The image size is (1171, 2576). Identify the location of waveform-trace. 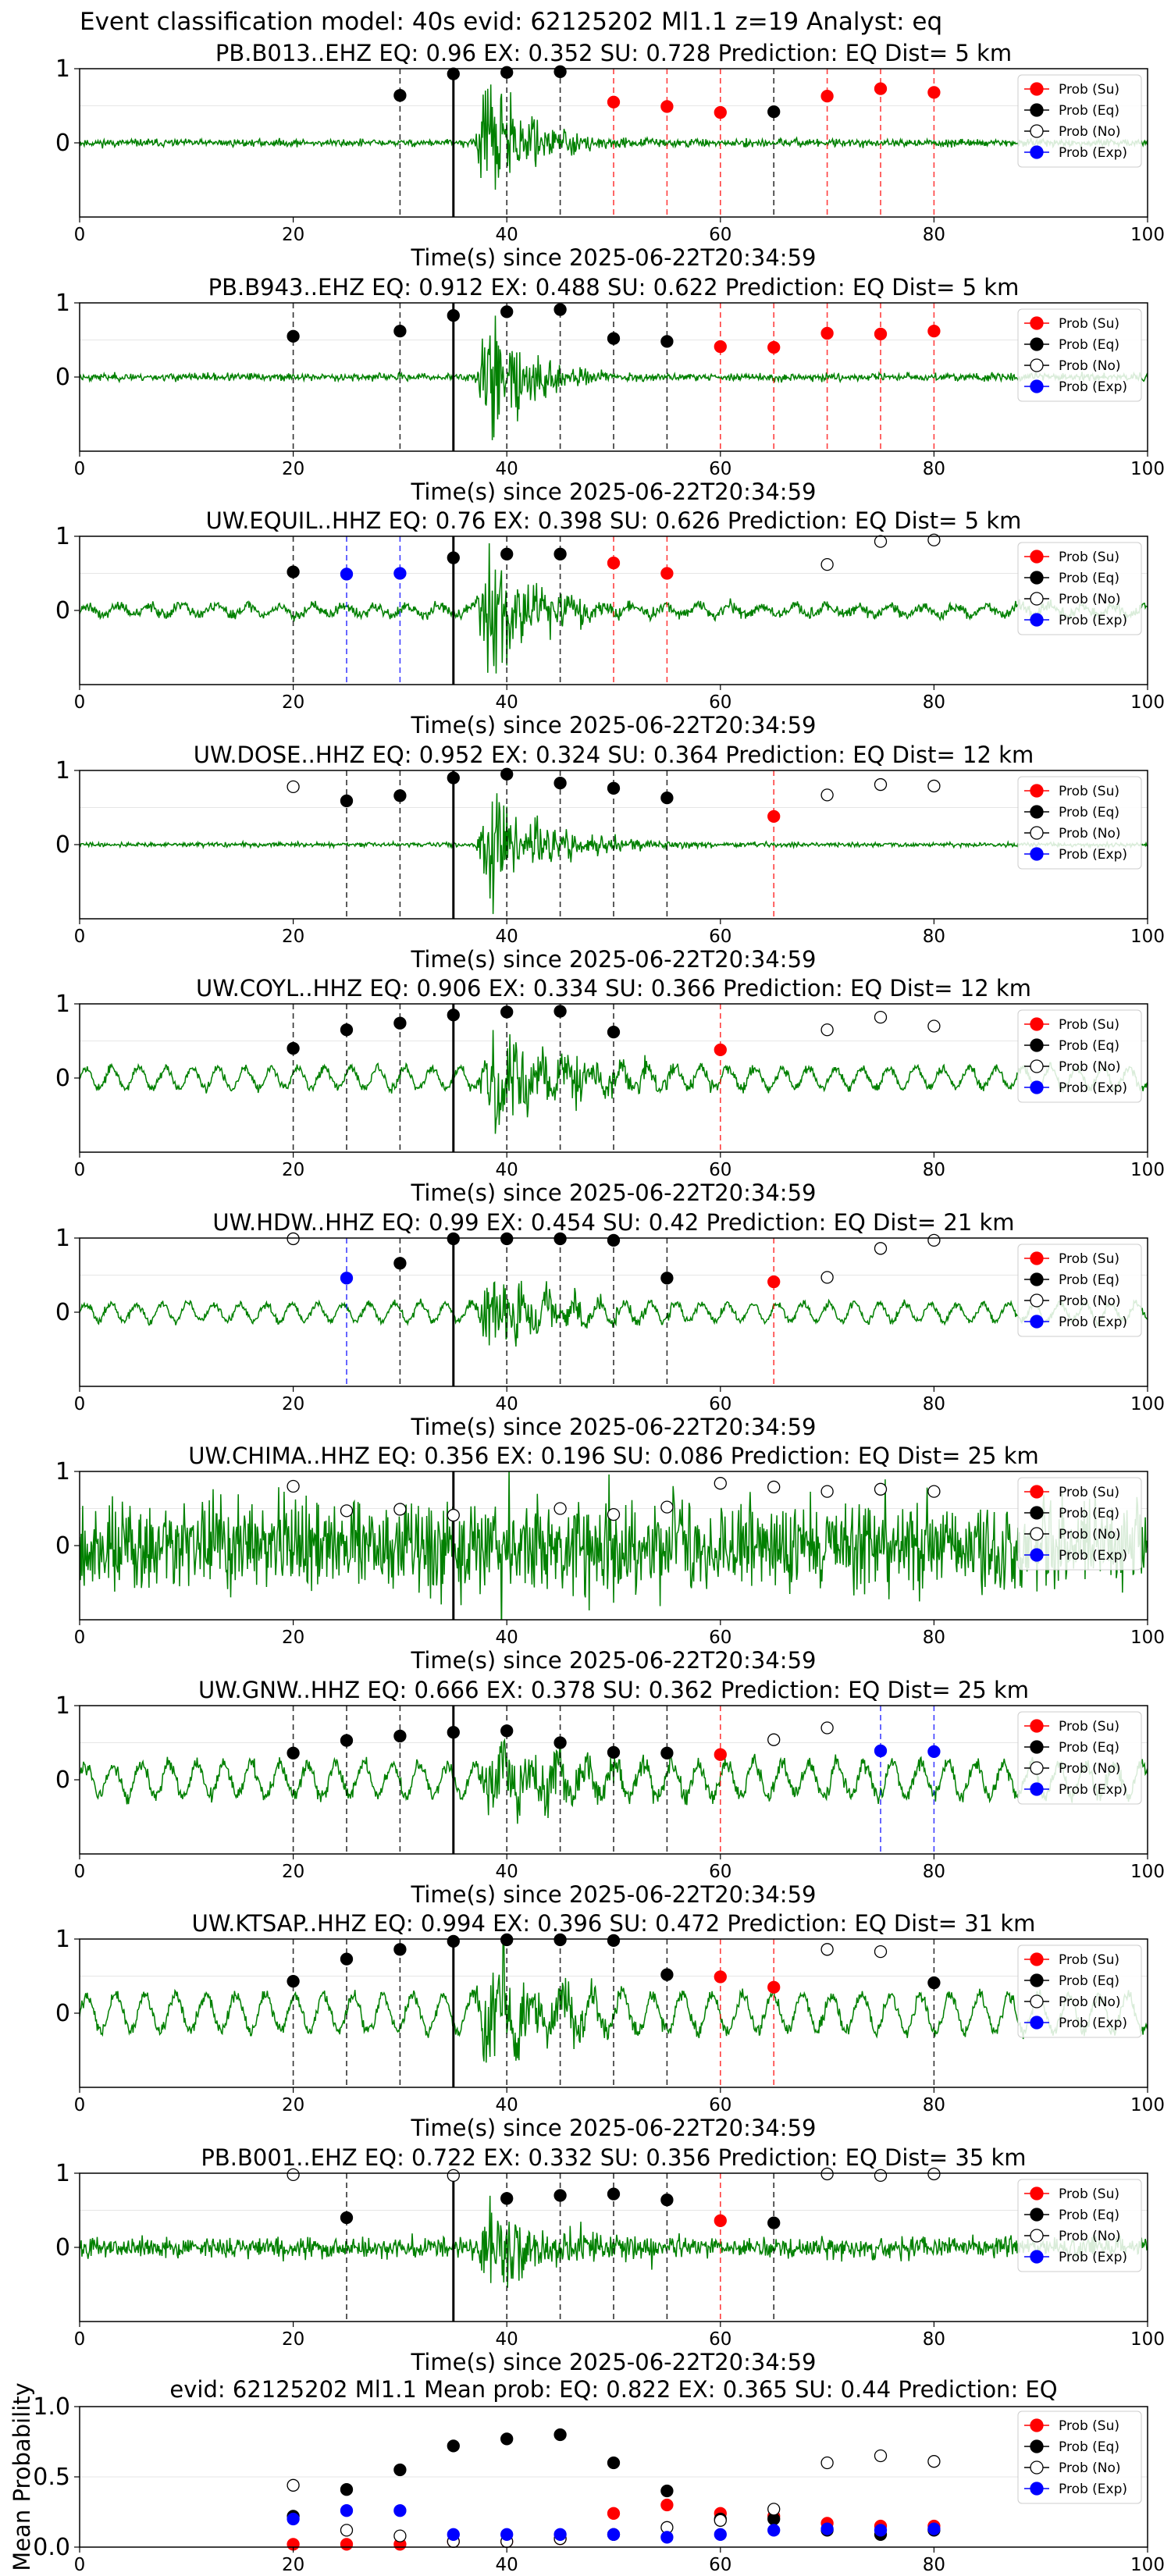
(614, 377).